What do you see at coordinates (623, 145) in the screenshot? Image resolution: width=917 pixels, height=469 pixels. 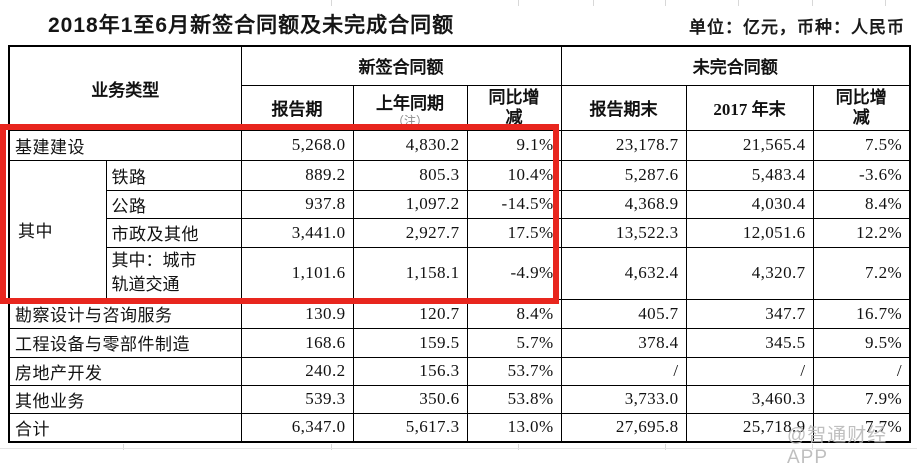 I see `cell-value: 23,178.7` at bounding box center [623, 145].